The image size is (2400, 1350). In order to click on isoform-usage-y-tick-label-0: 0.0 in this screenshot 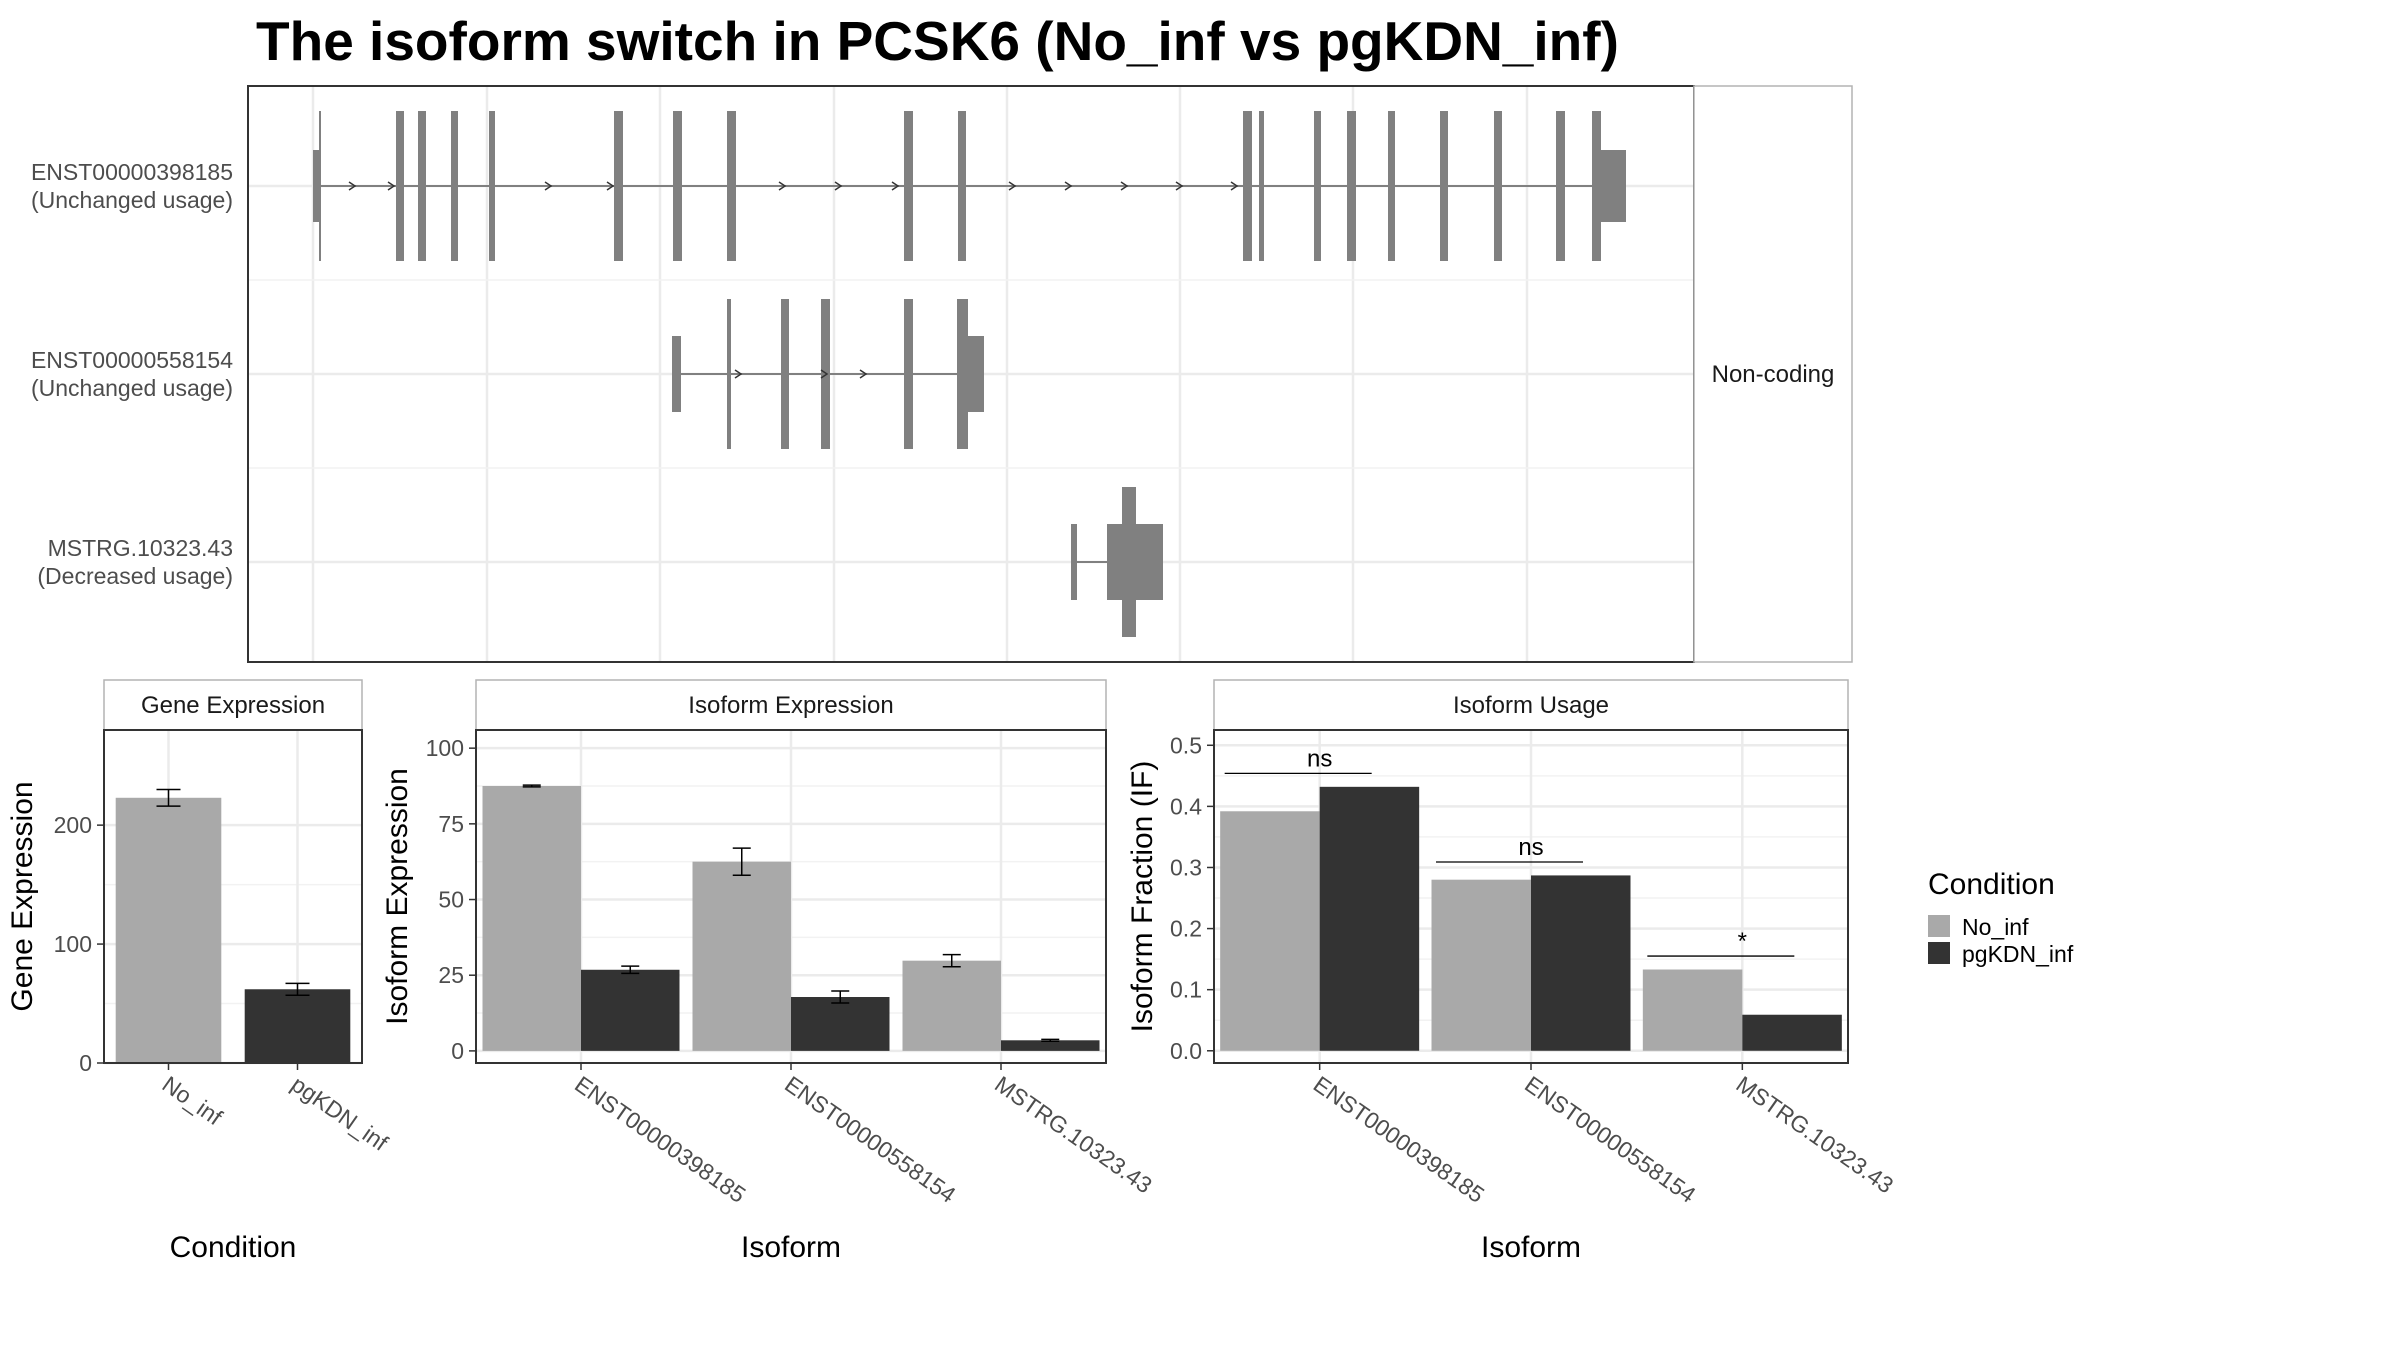, I will do `click(1186, 1051)`.